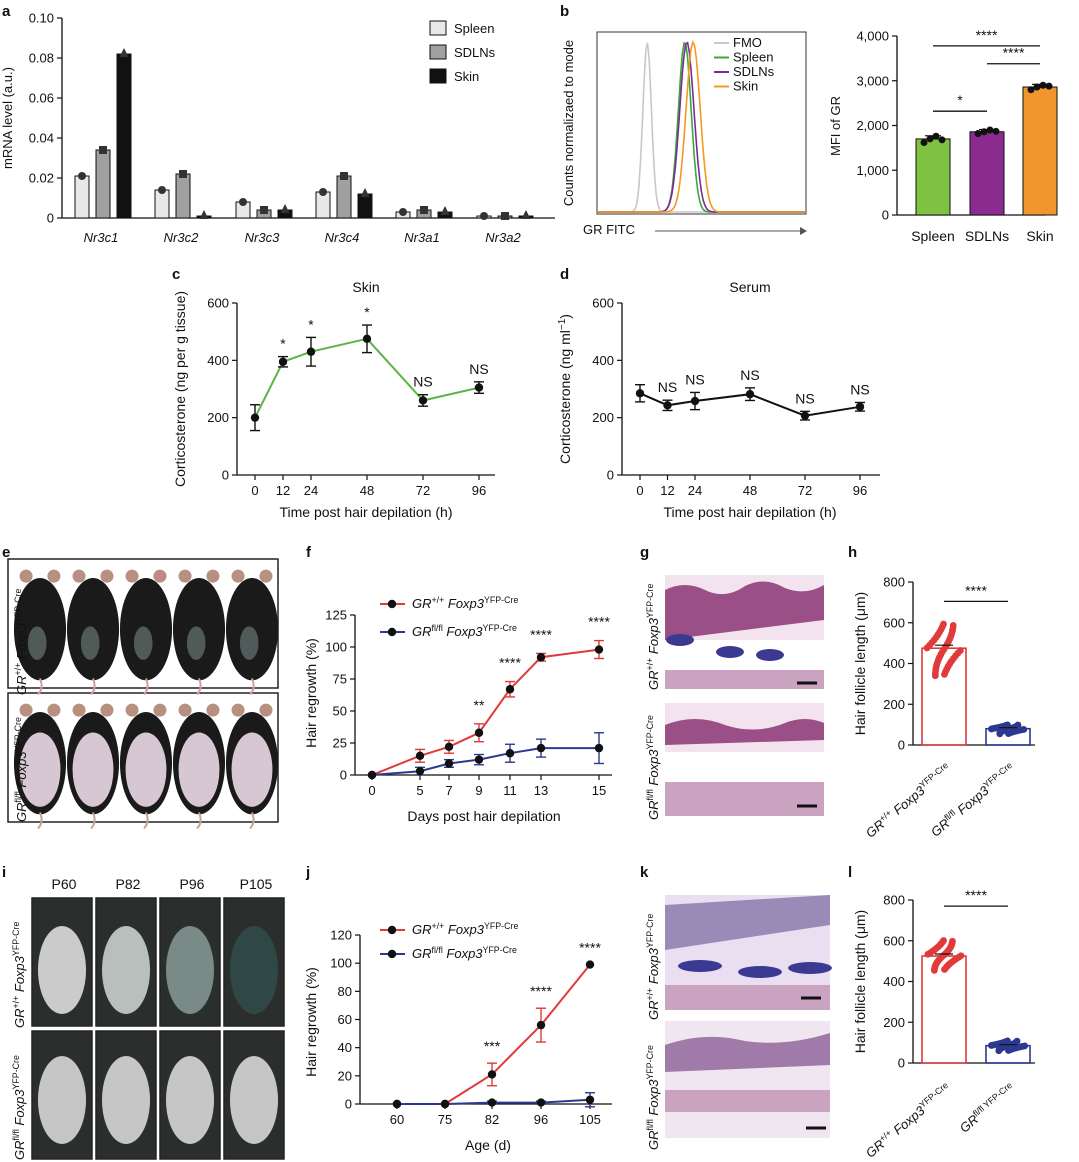 Image resolution: width=1079 pixels, height=1162 pixels. Describe the element at coordinates (21, 769) in the screenshot. I see `genotype-label: GRfl/fl Foxp3YFP-Cre` at that location.